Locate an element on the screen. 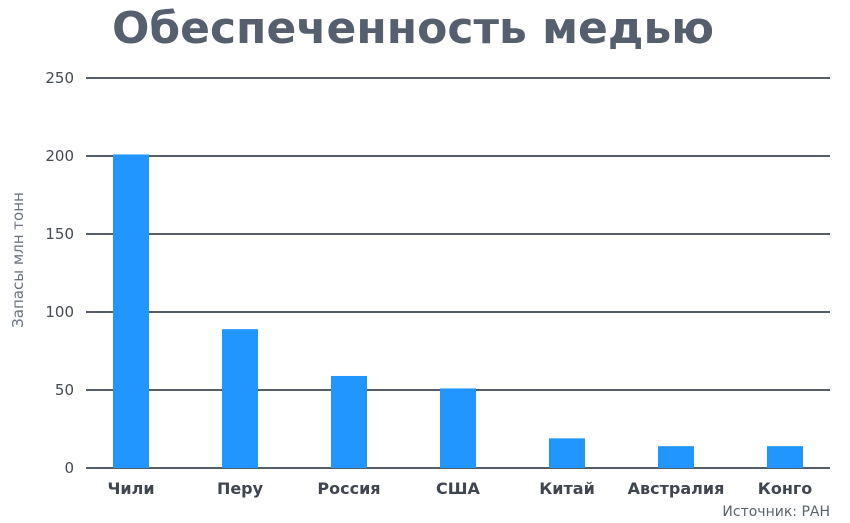  x-category-label: Перу is located at coordinates (240, 488).